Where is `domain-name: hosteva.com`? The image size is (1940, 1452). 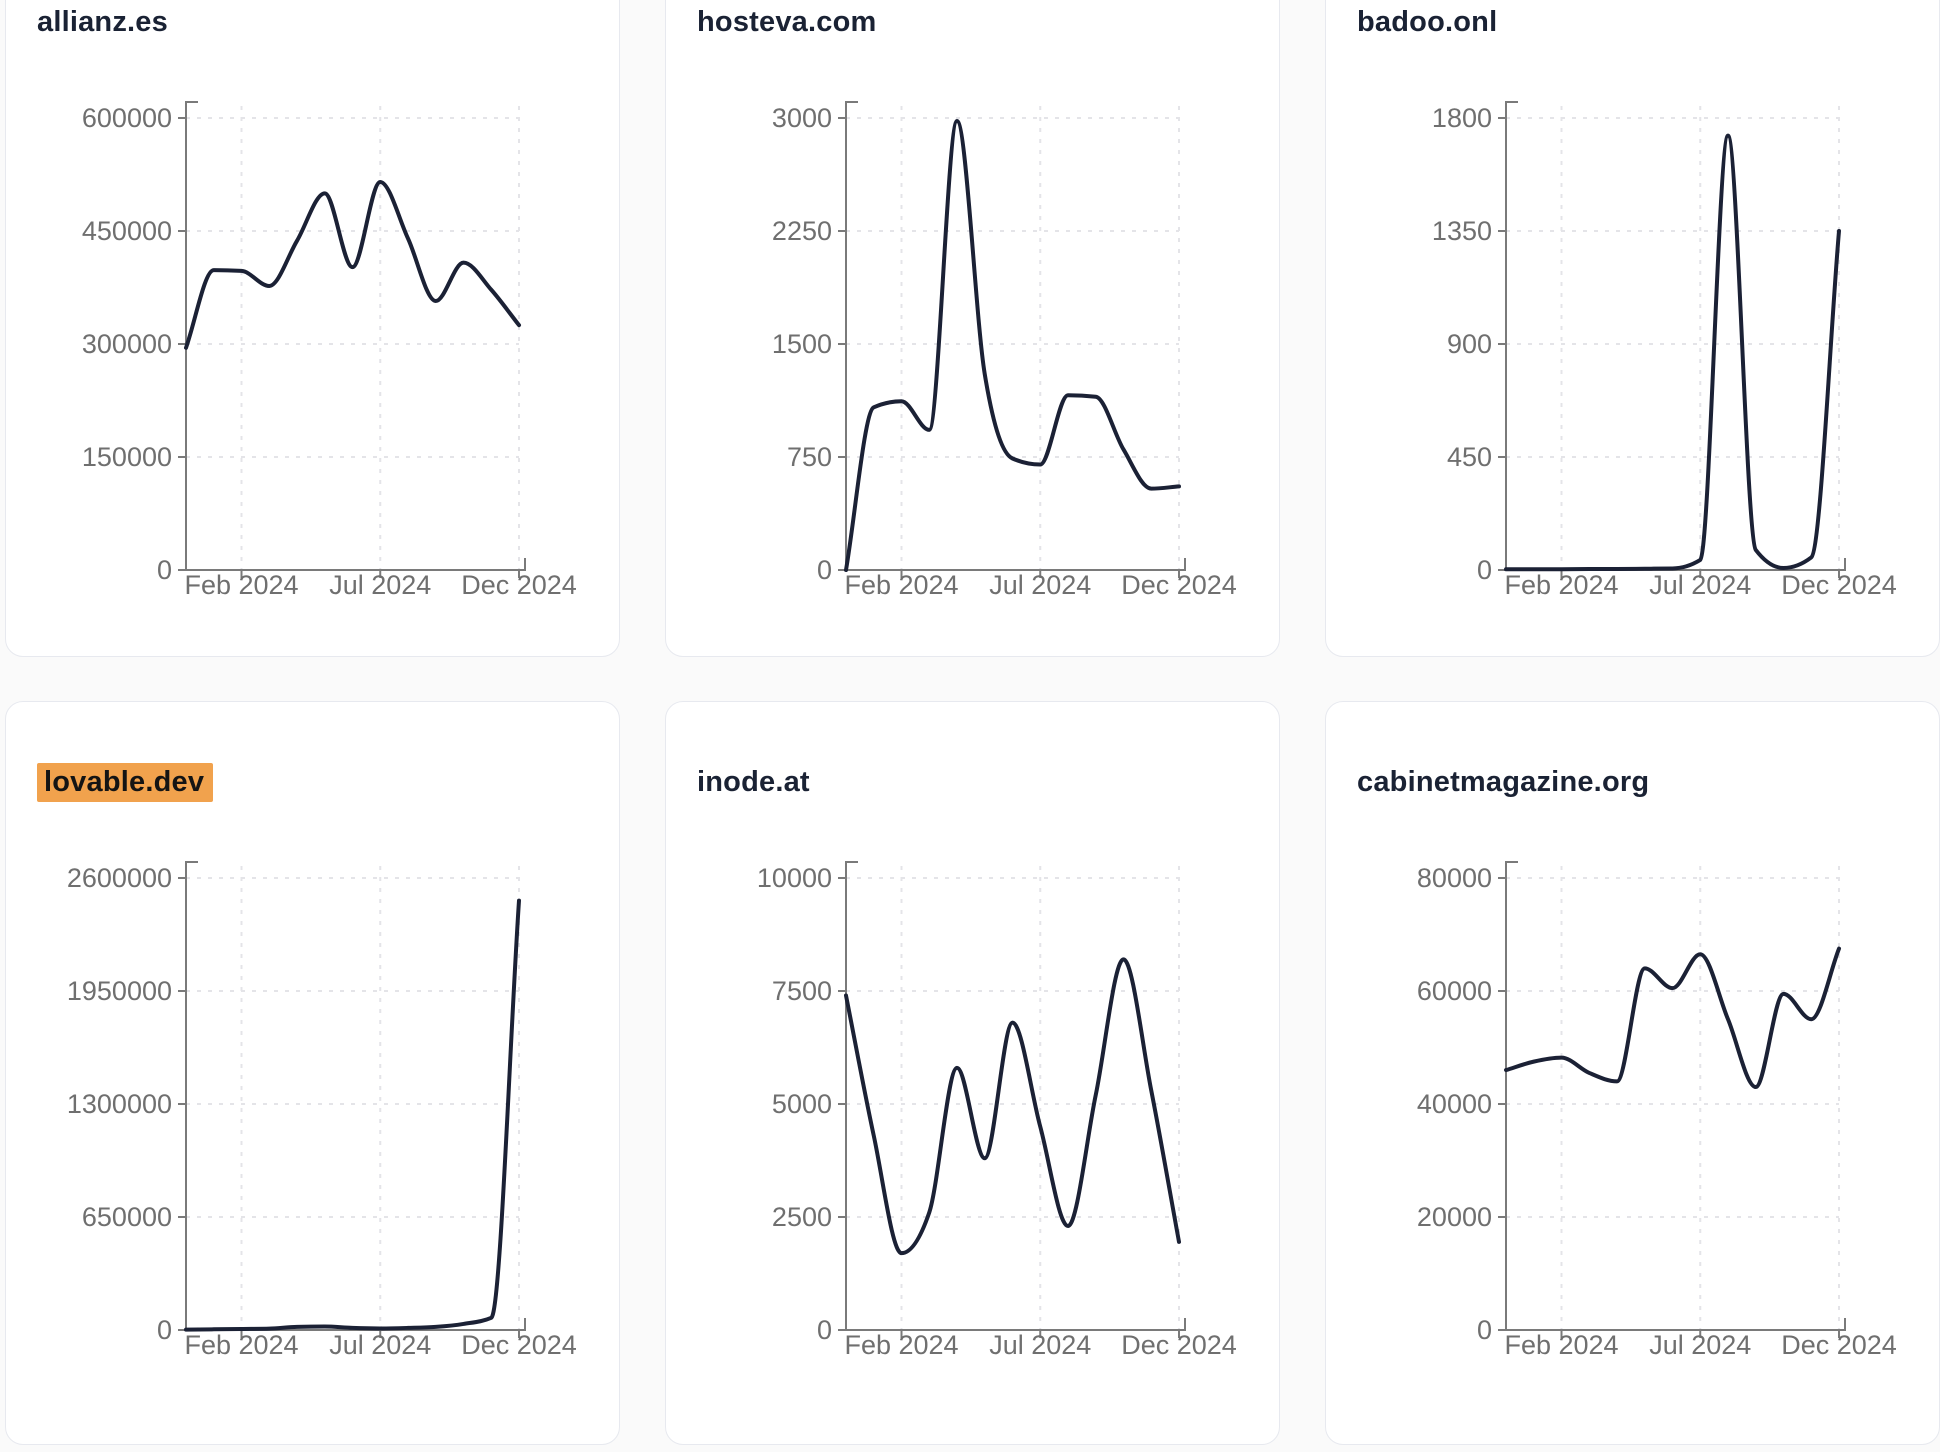
domain-name: hosteva.com is located at coordinates (787, 22).